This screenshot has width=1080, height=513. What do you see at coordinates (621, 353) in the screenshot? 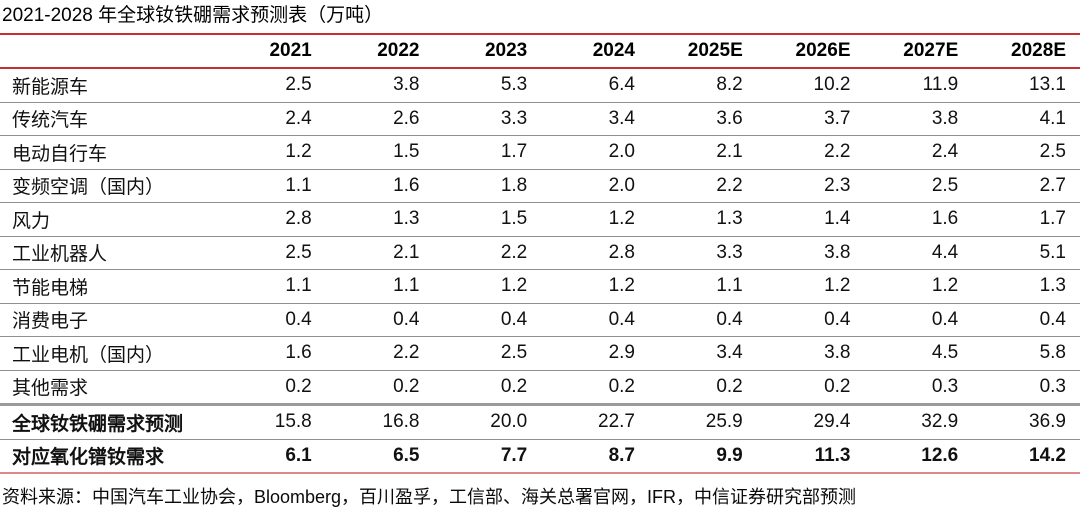
I see `value-cell: 2.9` at bounding box center [621, 353].